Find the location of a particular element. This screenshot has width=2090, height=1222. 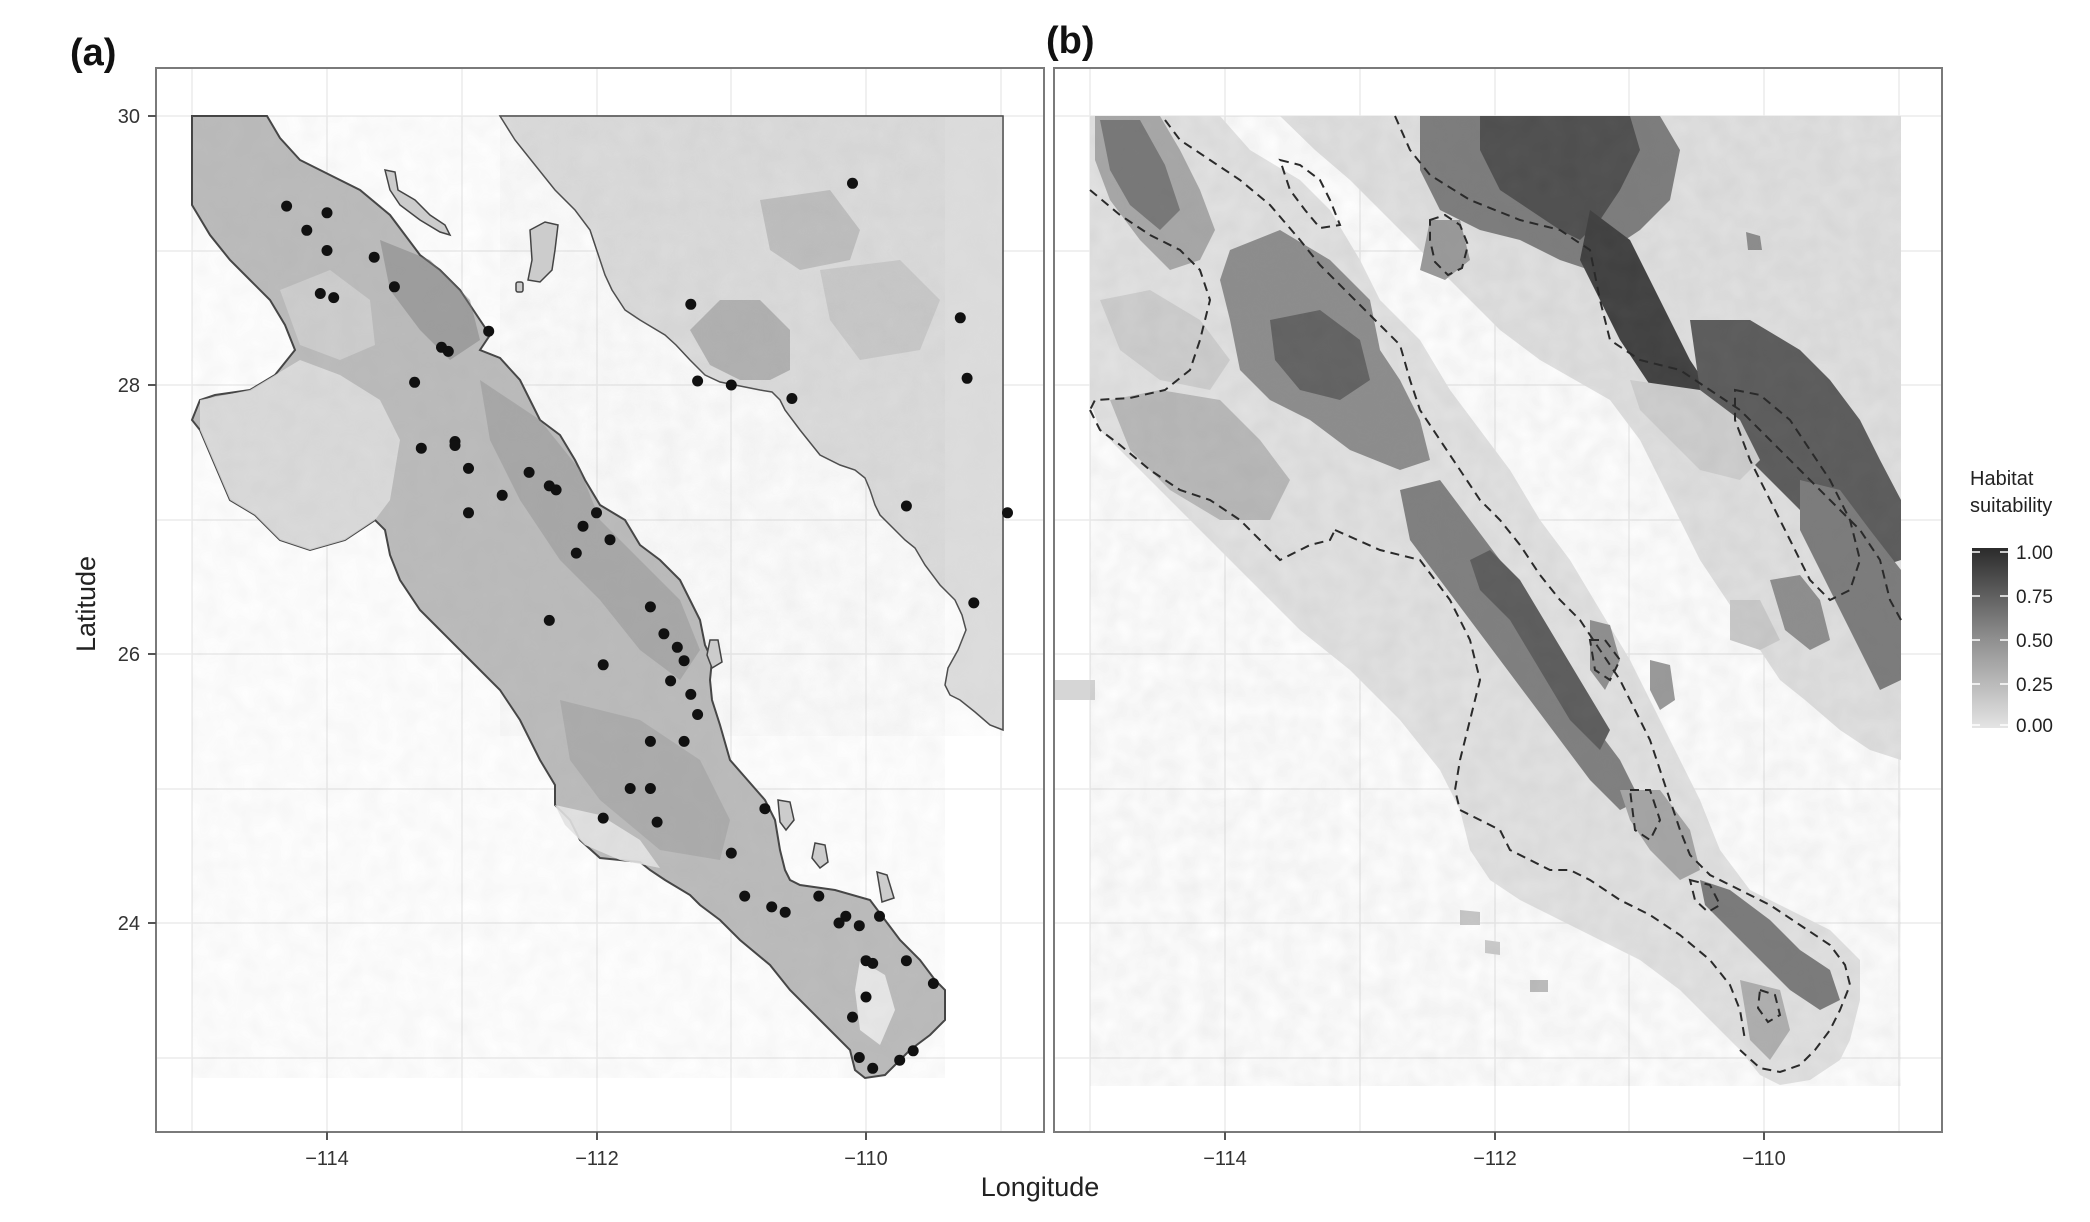

x-axis-ticks-a is located at coordinates (596, 1136).